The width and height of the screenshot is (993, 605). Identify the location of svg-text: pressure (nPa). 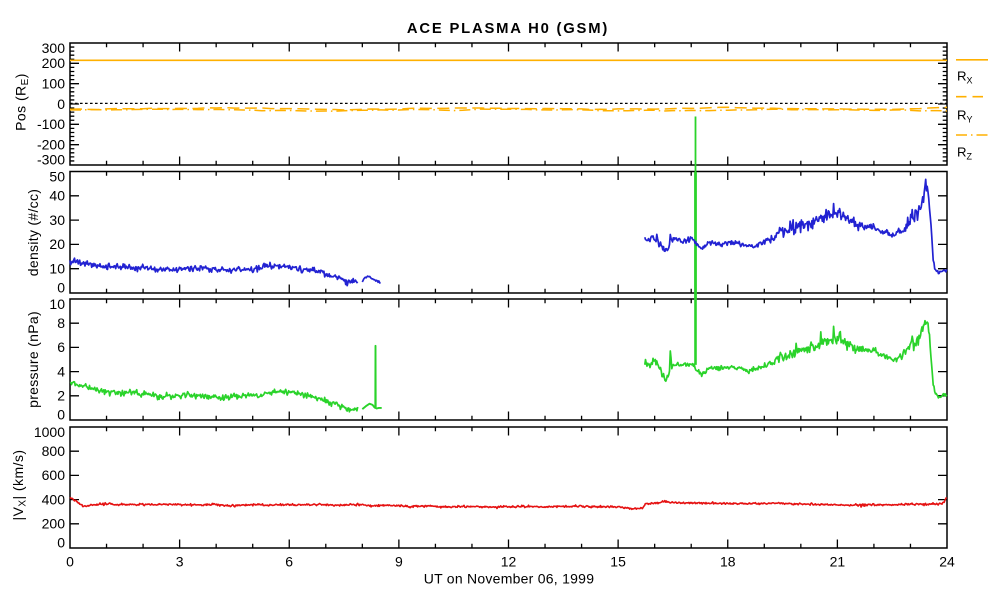
(33, 359).